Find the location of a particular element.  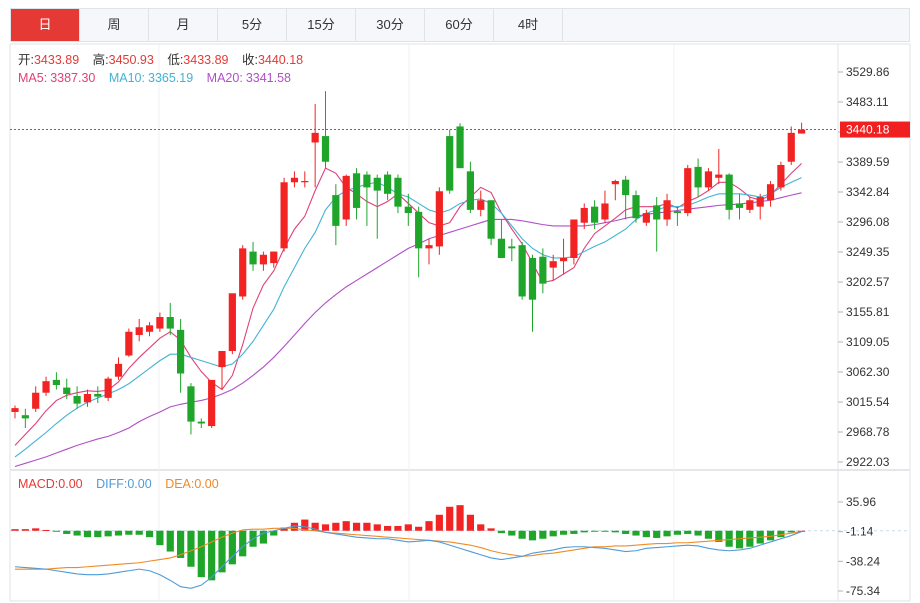

tab-3: 5分 is located at coordinates (252, 25).